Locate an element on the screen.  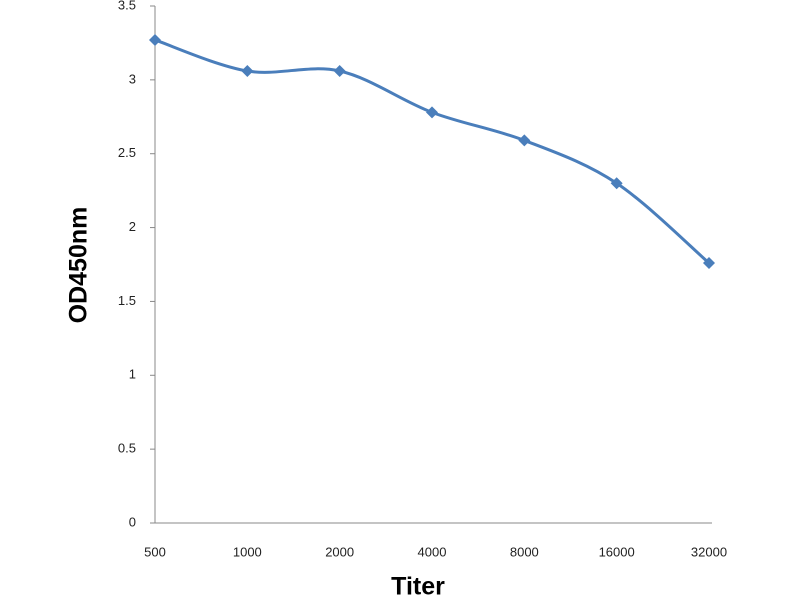
x-tick-label: 8000 is located at coordinates (524, 551).